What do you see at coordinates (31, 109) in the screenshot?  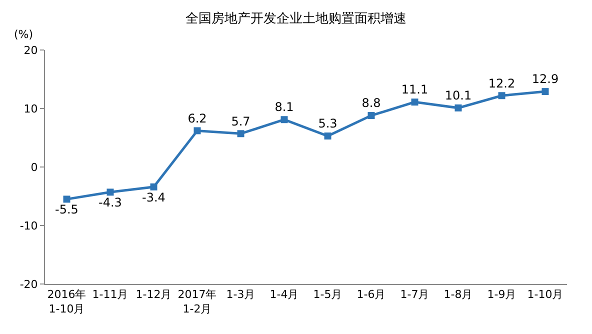 I see `y-tick-label: 10` at bounding box center [31, 109].